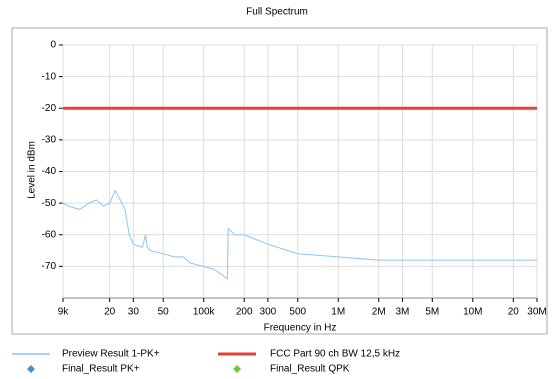  What do you see at coordinates (204, 312) in the screenshot?
I see `x-tick-label: 100k` at bounding box center [204, 312].